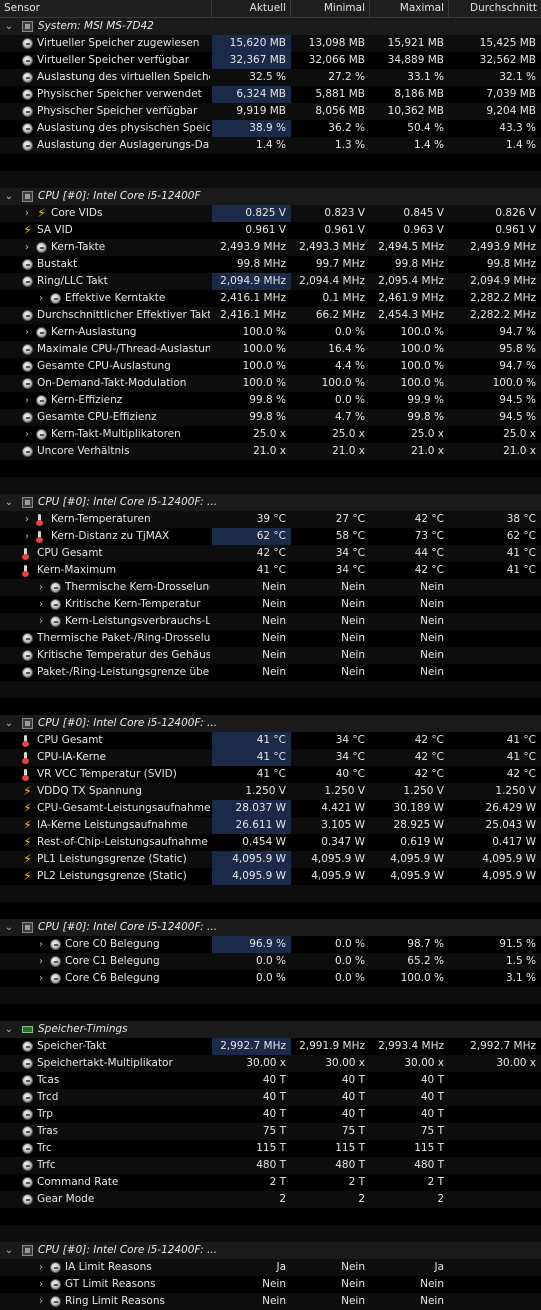  Describe the element at coordinates (270, 1131) in the screenshot. I see `sensor-row: Tras 75 T 75 T 75 T` at that location.